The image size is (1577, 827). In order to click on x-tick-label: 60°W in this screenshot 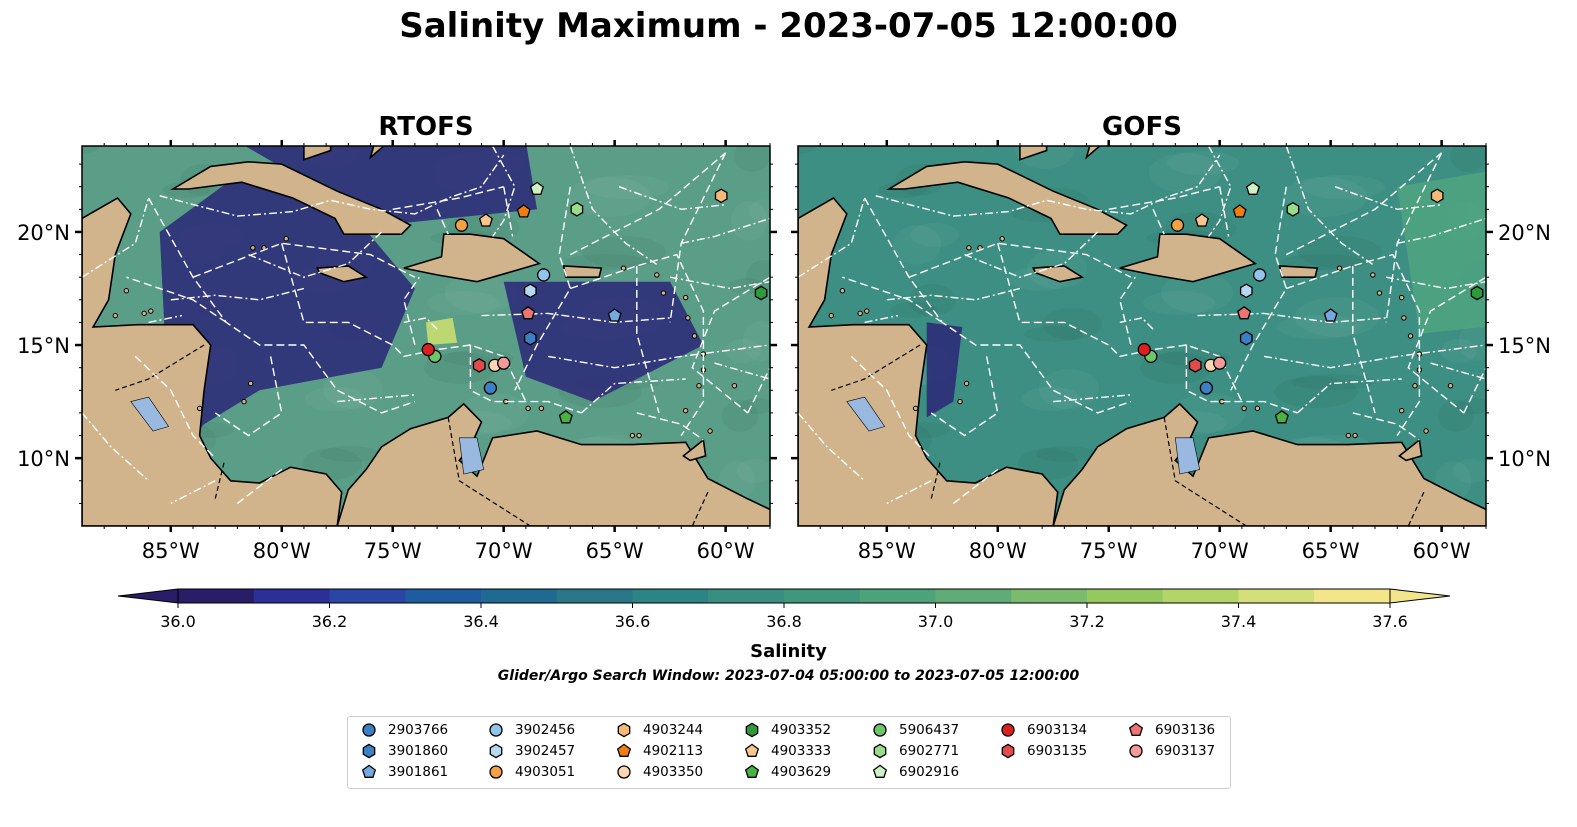, I will do `click(726, 551)`.